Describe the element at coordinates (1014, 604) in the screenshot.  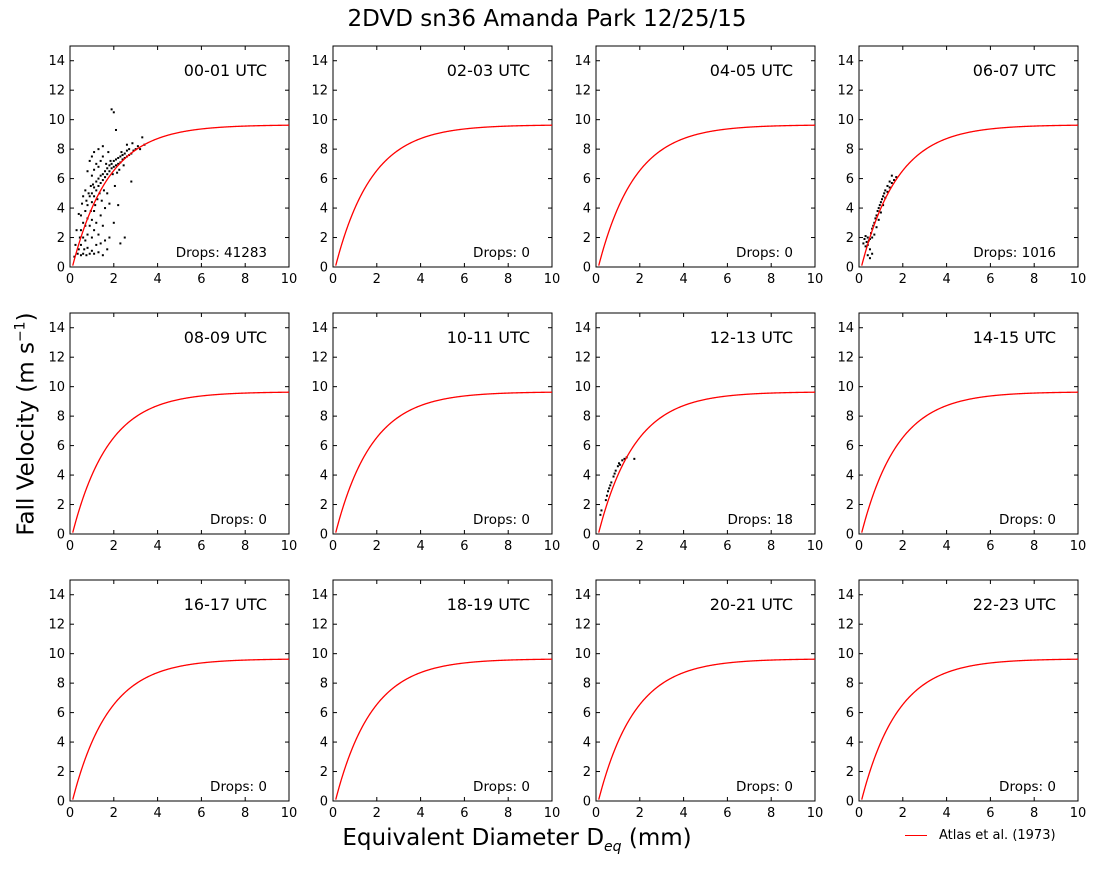
I see `panel-time-label: 22-23 UTC` at that location.